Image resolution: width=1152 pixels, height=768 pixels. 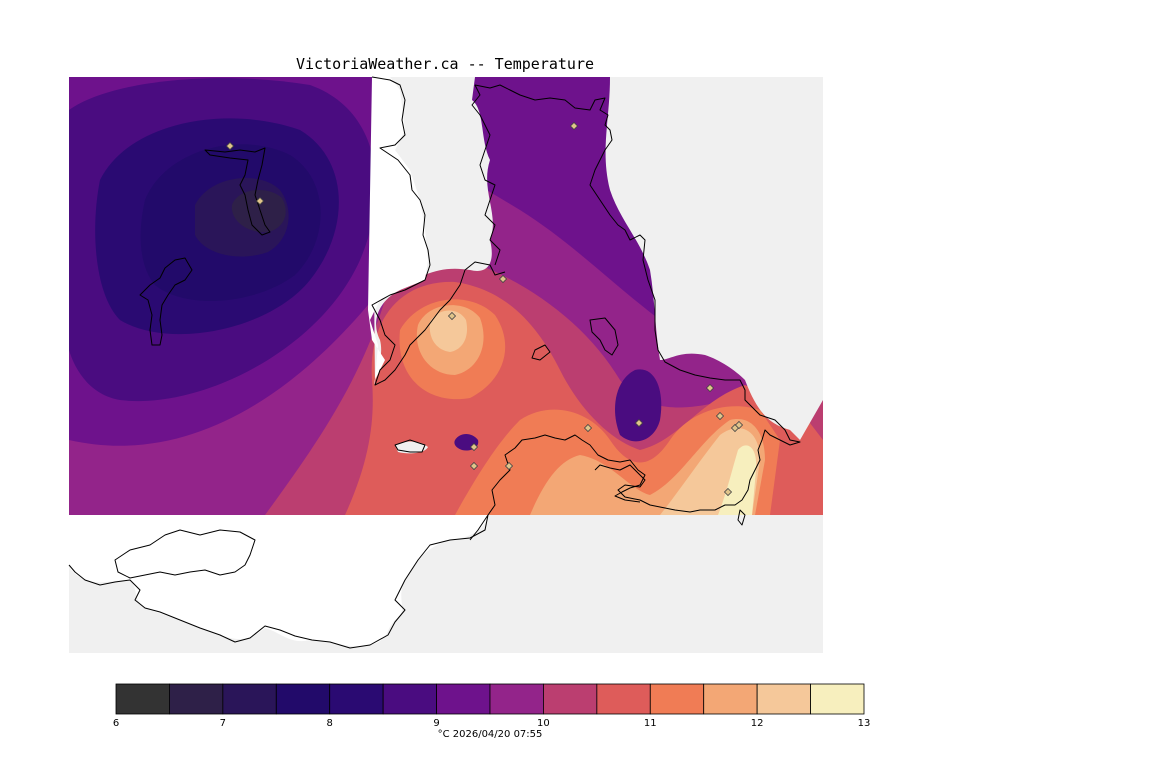 I want to click on legend-tick-label: 7, so click(x=223, y=723).